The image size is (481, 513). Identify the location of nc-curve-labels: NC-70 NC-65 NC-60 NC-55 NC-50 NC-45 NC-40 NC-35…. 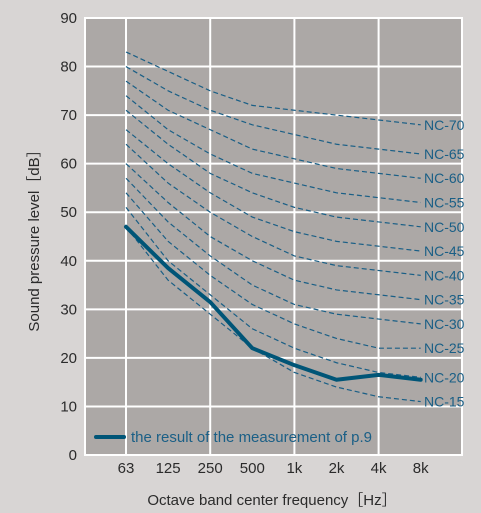
(444, 263).